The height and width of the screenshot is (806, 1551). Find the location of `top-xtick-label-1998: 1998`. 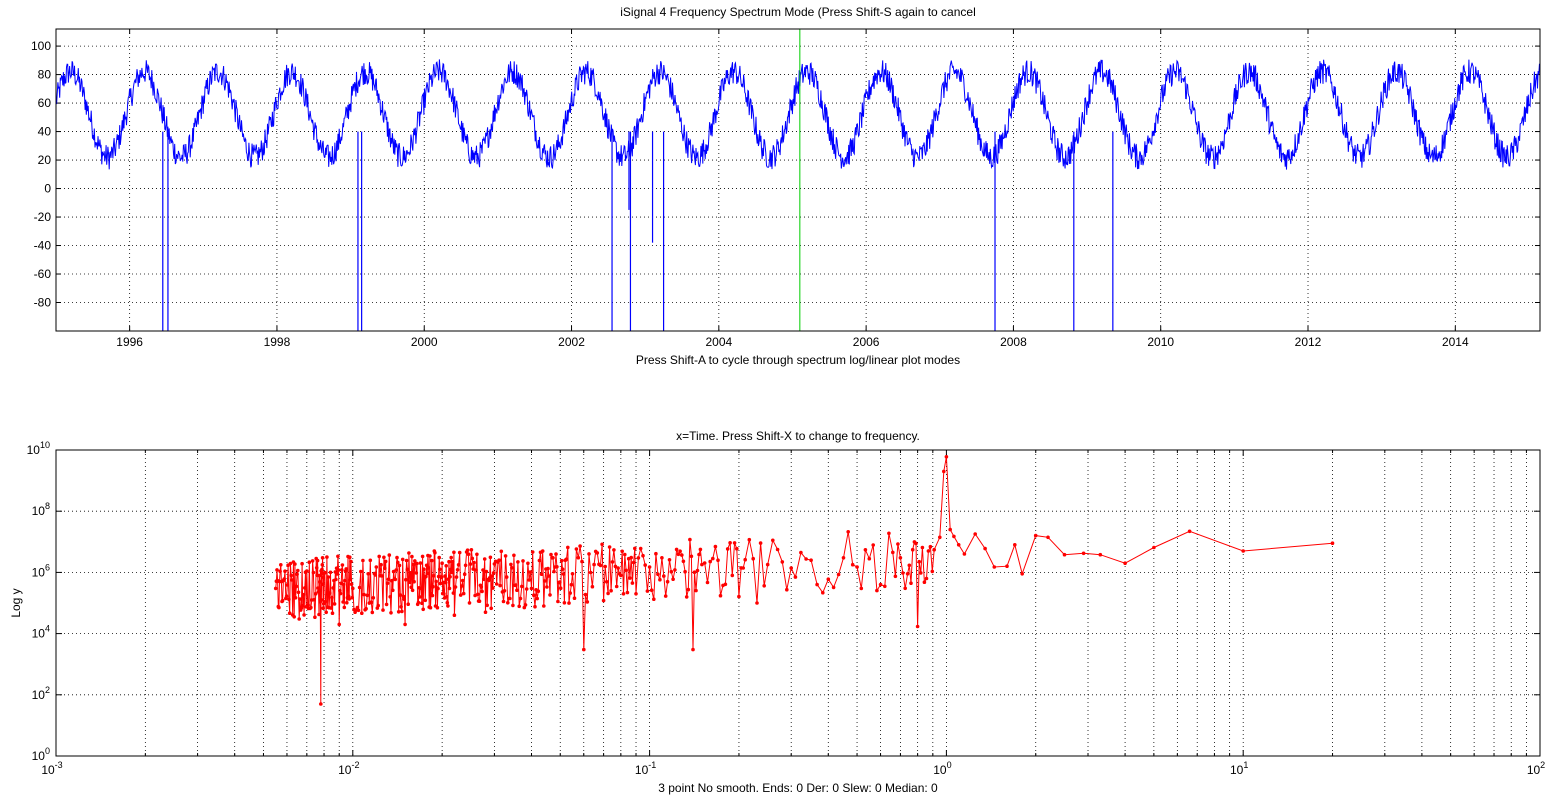

top-xtick-label-1998: 1998 is located at coordinates (277, 342).